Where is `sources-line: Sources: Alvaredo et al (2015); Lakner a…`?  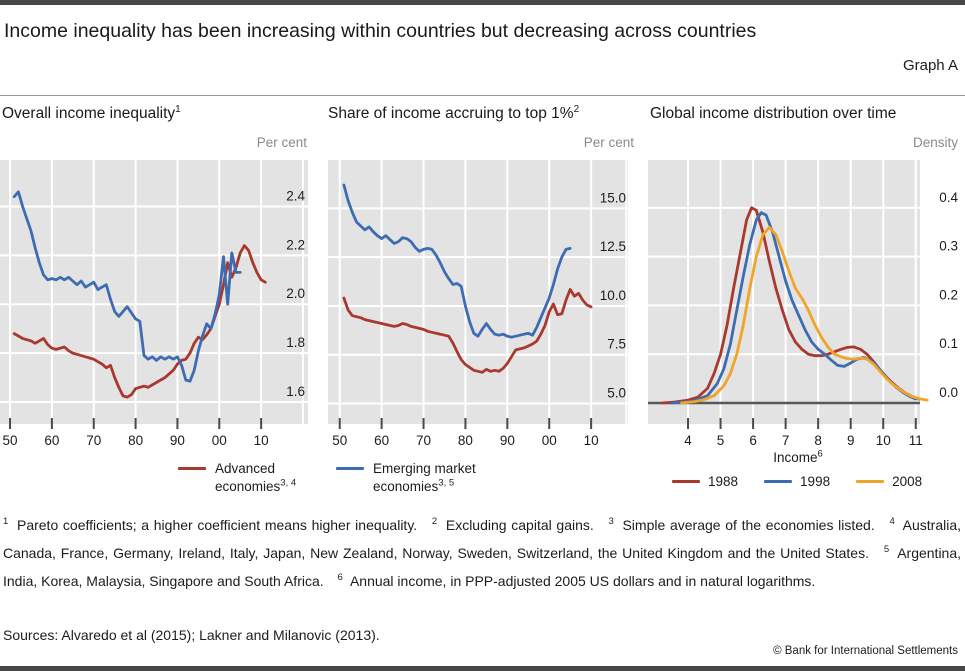 sources-line: Sources: Alvaredo et al (2015); Lakner a… is located at coordinates (191, 635).